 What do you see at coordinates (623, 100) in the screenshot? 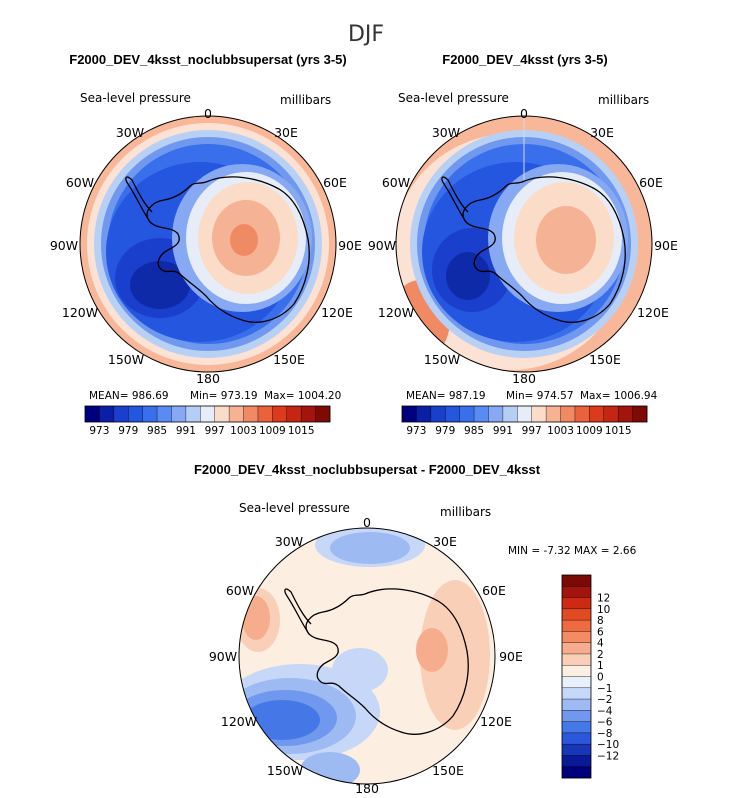
I see `panel-2-units-label: millibars` at bounding box center [623, 100].